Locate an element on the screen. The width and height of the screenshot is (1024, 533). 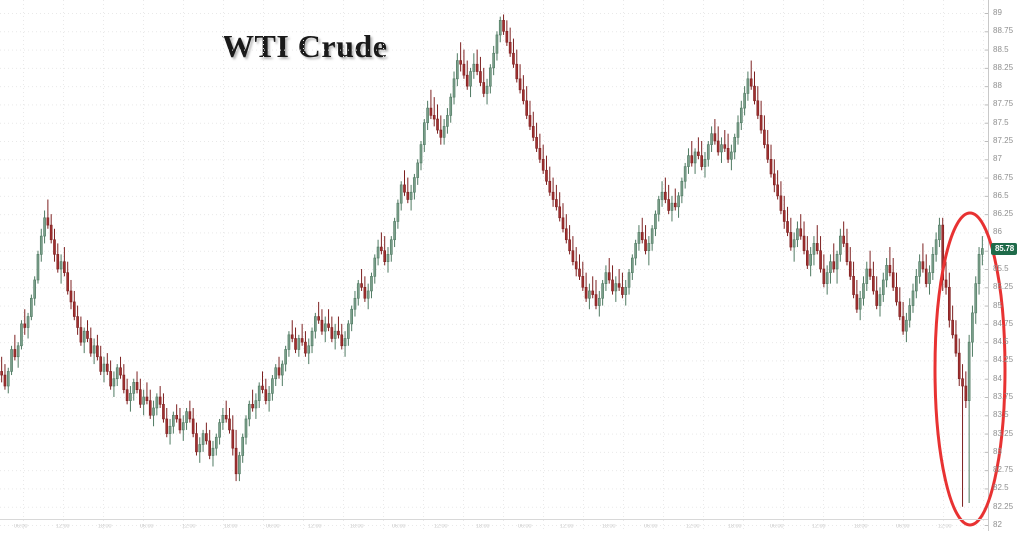
x-axis-tick-6: 06:00 is located at coordinates (273, 527).